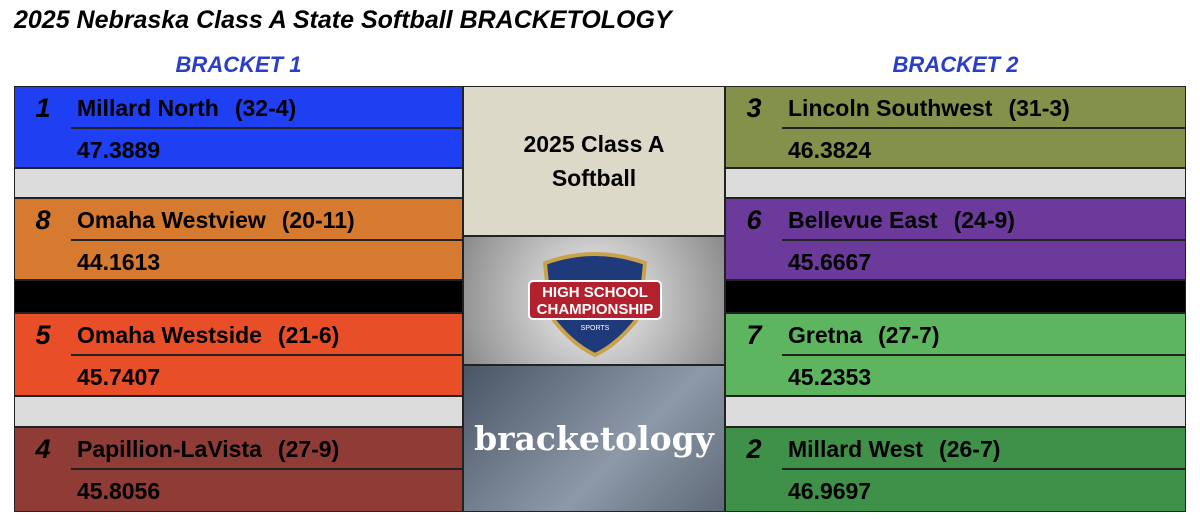 The image size is (1200, 526). I want to click on team-rating: 46.3824, so click(830, 150).